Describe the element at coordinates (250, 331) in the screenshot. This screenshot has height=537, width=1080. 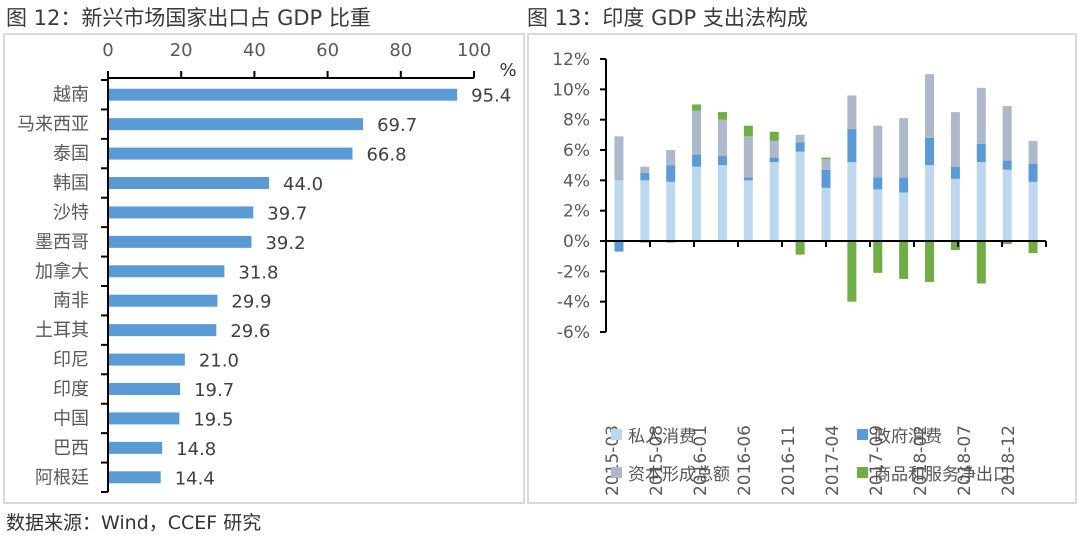
I see `data-label: 29.6` at that location.